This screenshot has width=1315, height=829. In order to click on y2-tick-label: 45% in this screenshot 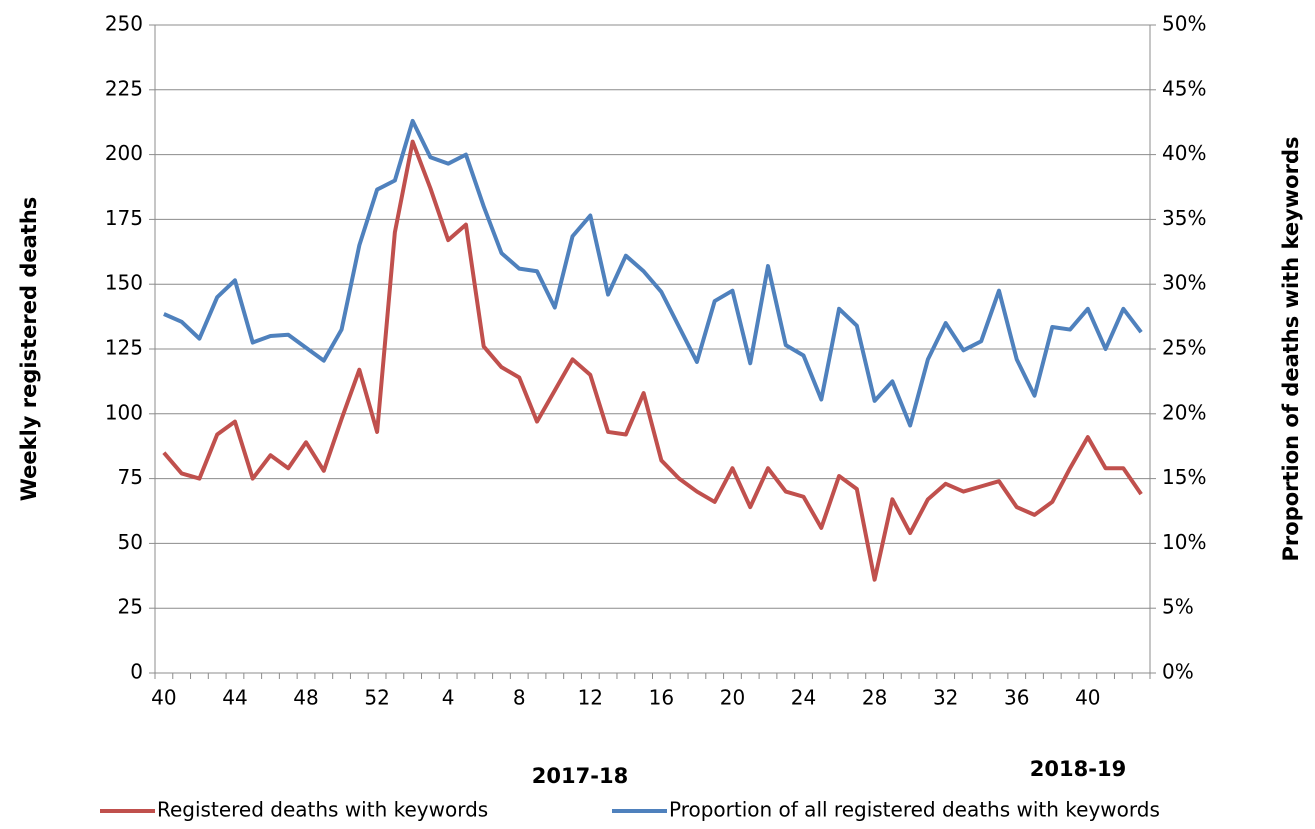, I will do `click(1184, 88)`.